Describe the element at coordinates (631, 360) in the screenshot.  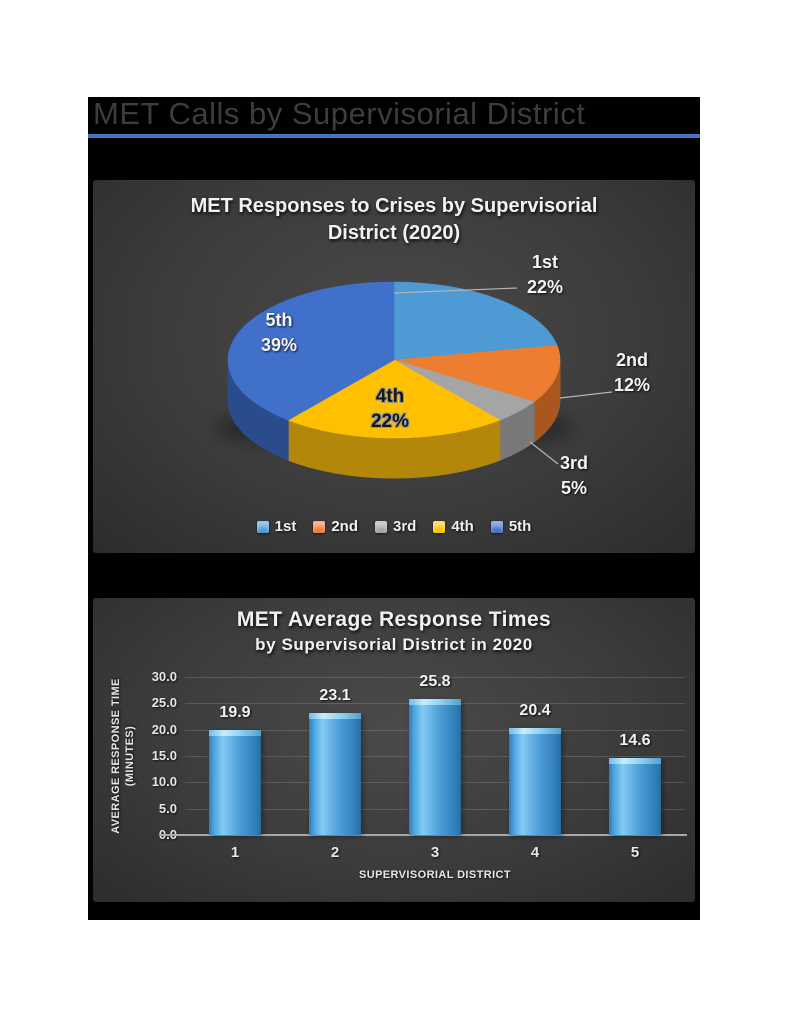
I see `callout-label-2nd: 2nd` at that location.